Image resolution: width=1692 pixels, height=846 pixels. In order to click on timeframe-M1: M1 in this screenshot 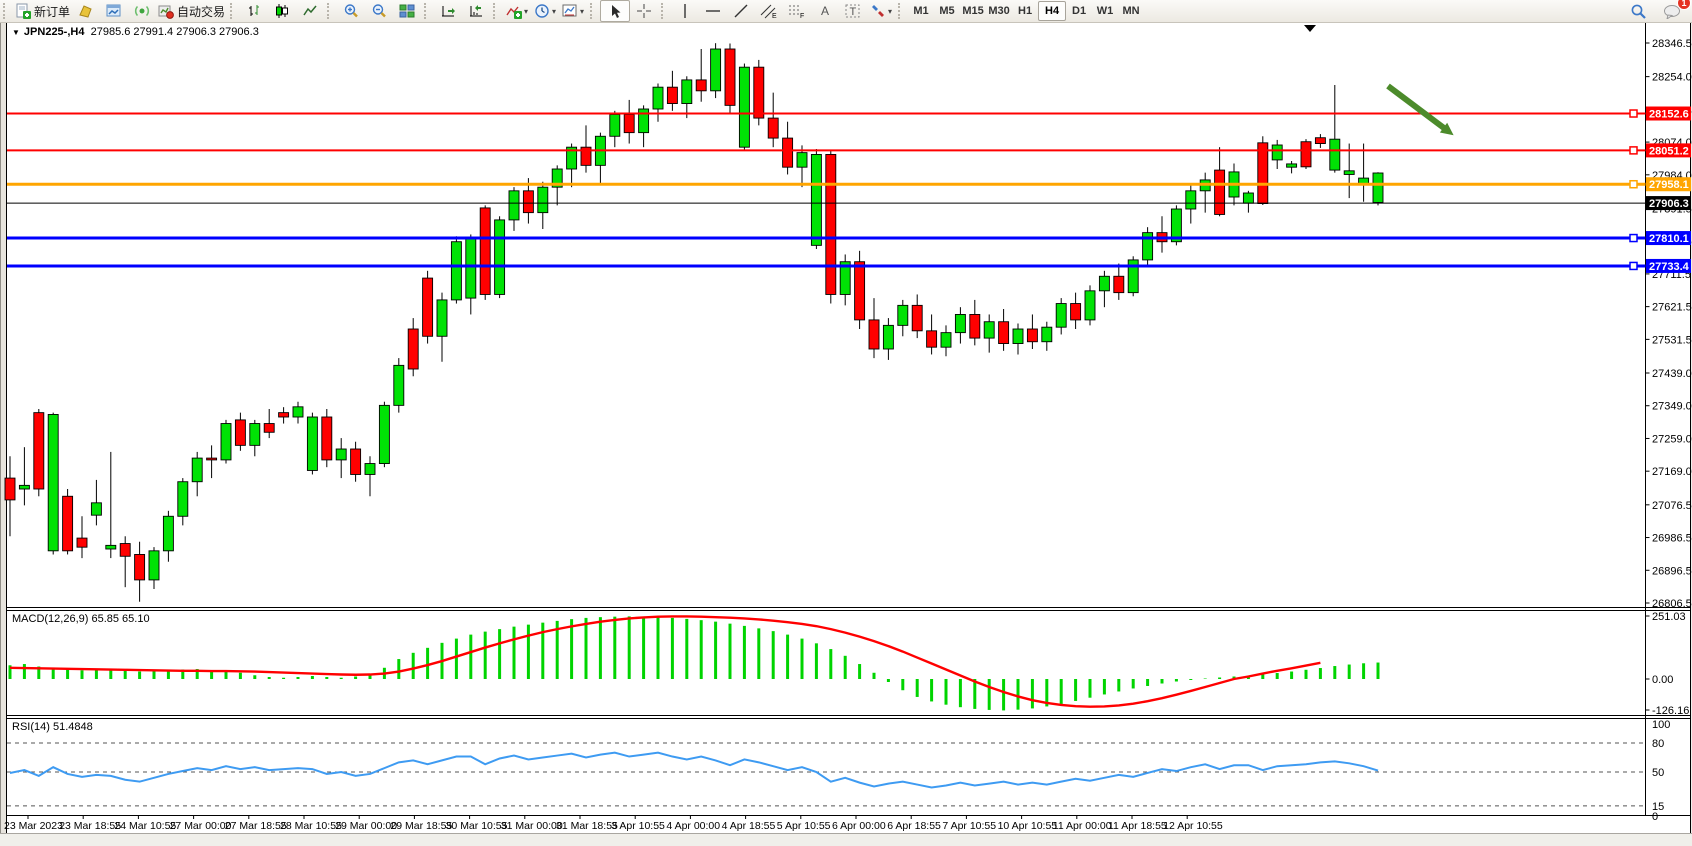, I will do `click(921, 11)`.